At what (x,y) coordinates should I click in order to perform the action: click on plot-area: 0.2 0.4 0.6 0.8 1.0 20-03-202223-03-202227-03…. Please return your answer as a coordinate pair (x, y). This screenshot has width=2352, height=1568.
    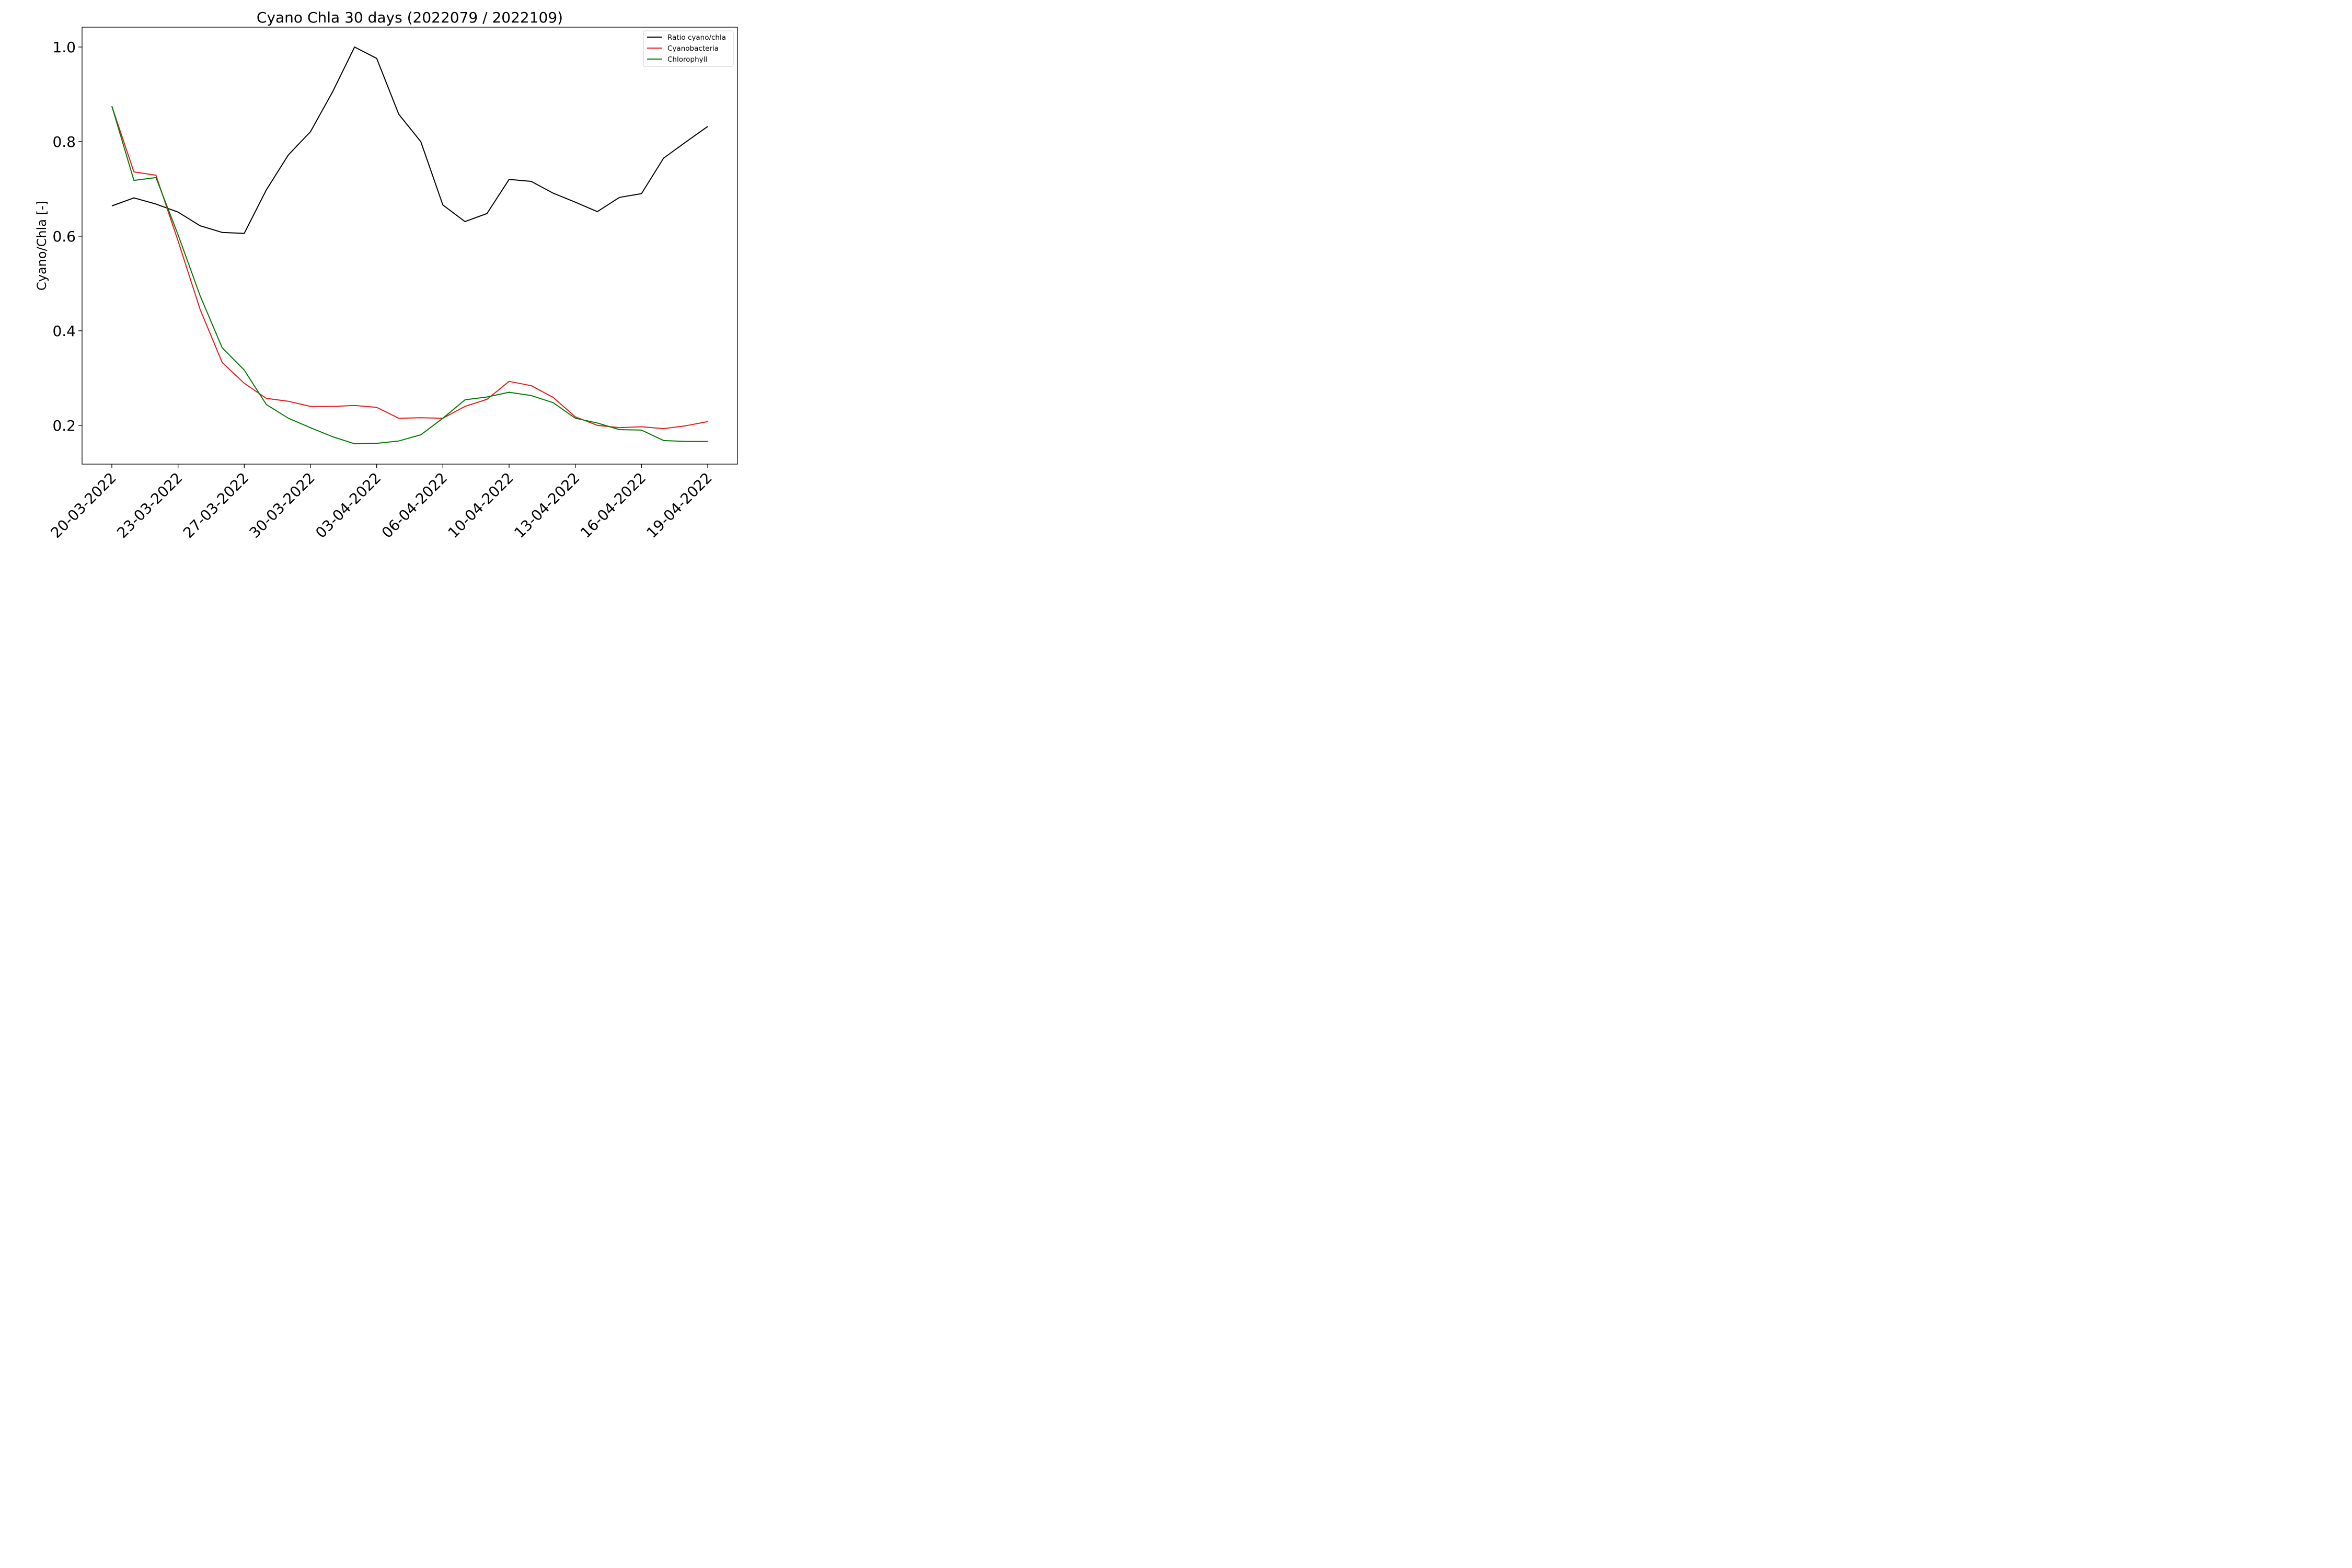
    Looking at the image, I should click on (393, 284).